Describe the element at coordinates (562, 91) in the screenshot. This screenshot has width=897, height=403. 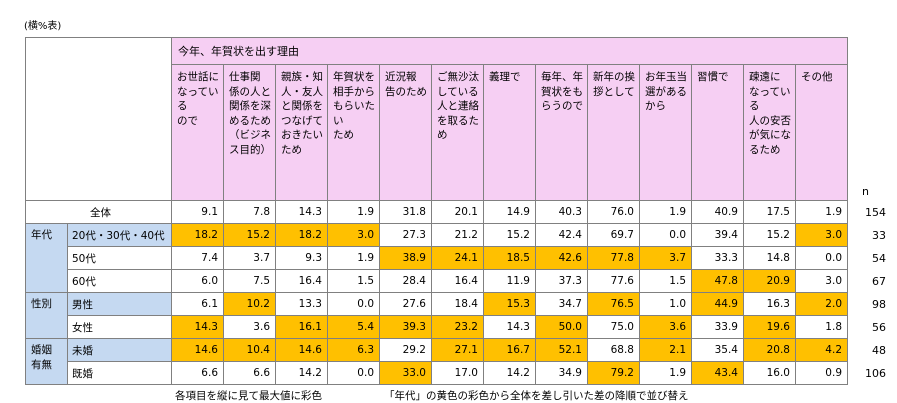
I see `column-header-line: 賀状をも` at that location.